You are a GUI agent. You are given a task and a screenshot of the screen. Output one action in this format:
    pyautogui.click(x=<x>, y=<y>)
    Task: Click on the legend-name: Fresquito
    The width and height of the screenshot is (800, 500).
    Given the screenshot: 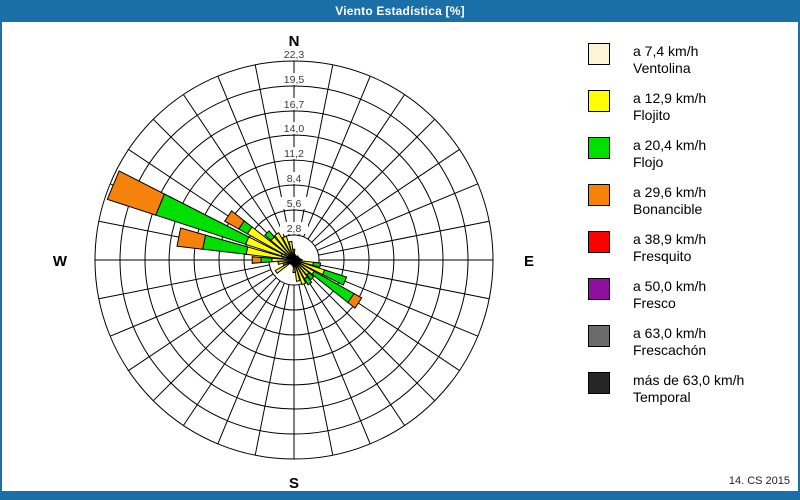 What is the action you would take?
    pyautogui.click(x=662, y=256)
    